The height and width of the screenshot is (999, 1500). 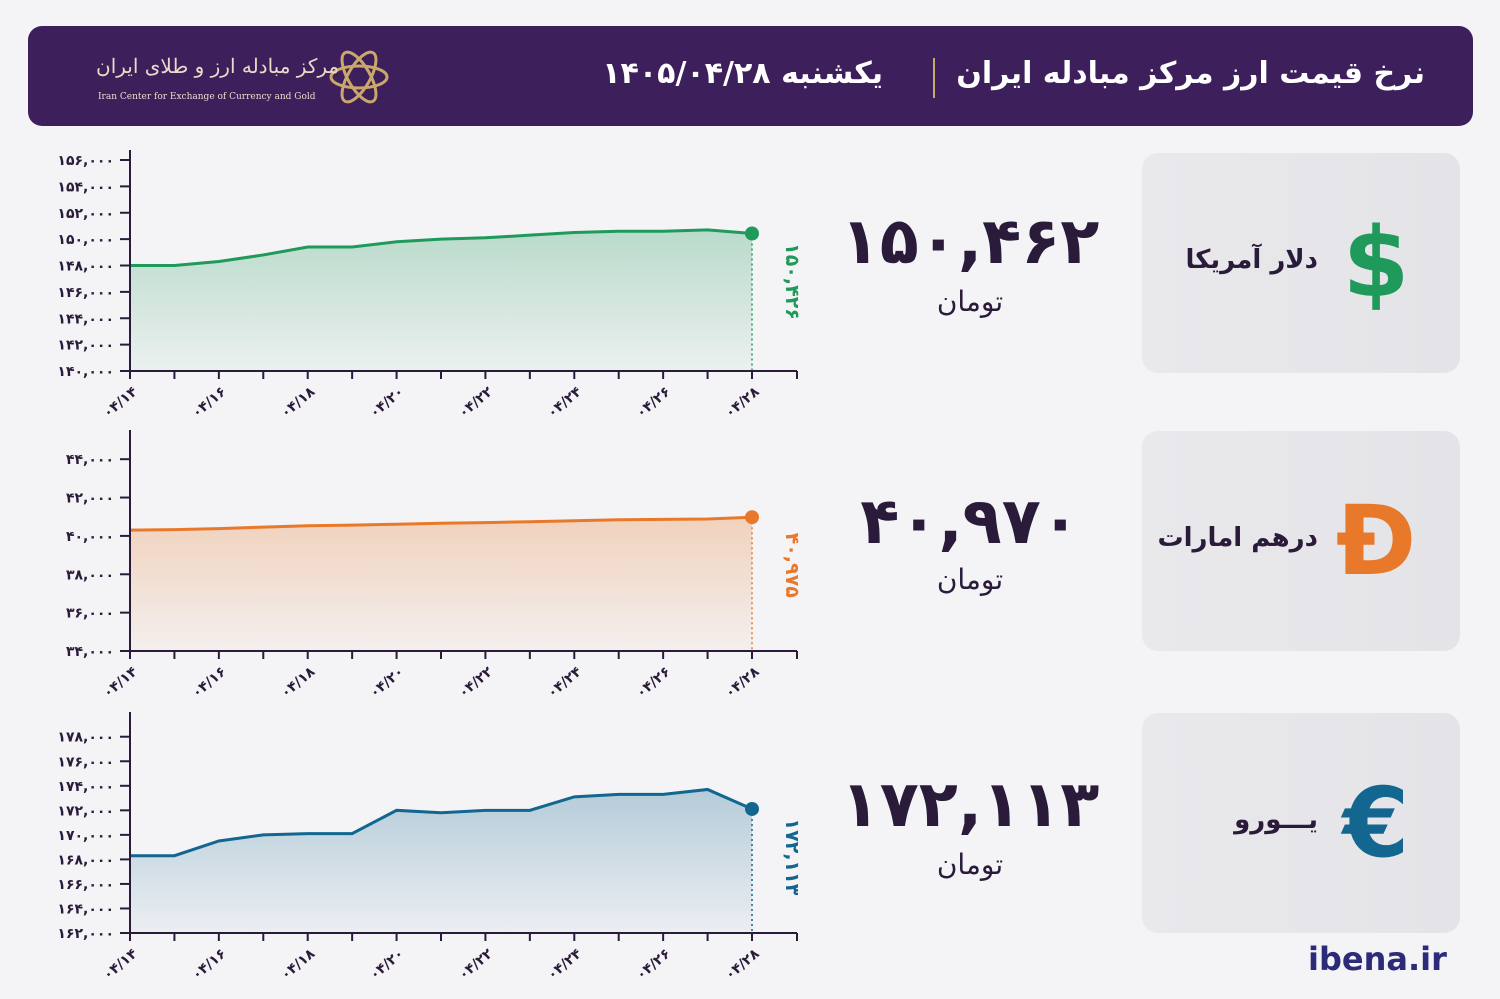 What do you see at coordinates (90, 652) in the screenshot?
I see `y-tick-label: ۳۴,۰۰۰` at bounding box center [90, 652].